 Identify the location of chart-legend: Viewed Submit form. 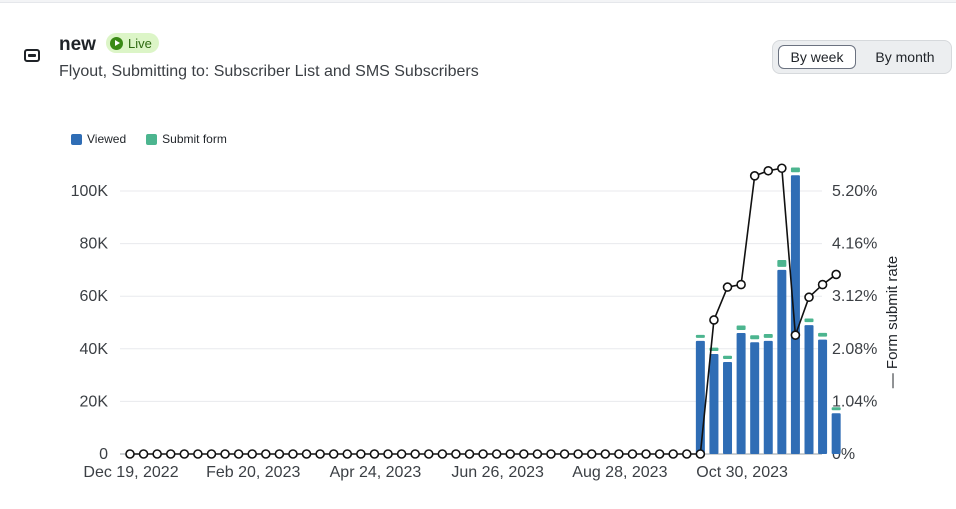
(159, 139).